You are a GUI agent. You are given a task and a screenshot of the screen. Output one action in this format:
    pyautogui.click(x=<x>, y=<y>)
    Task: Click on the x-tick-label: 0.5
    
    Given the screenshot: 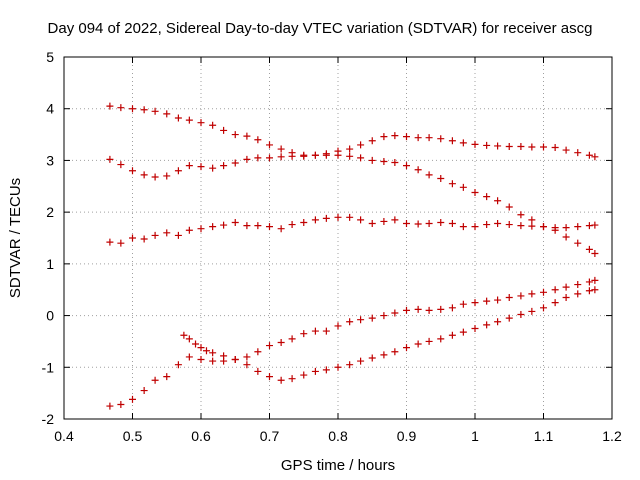 What is the action you would take?
    pyautogui.click(x=133, y=436)
    